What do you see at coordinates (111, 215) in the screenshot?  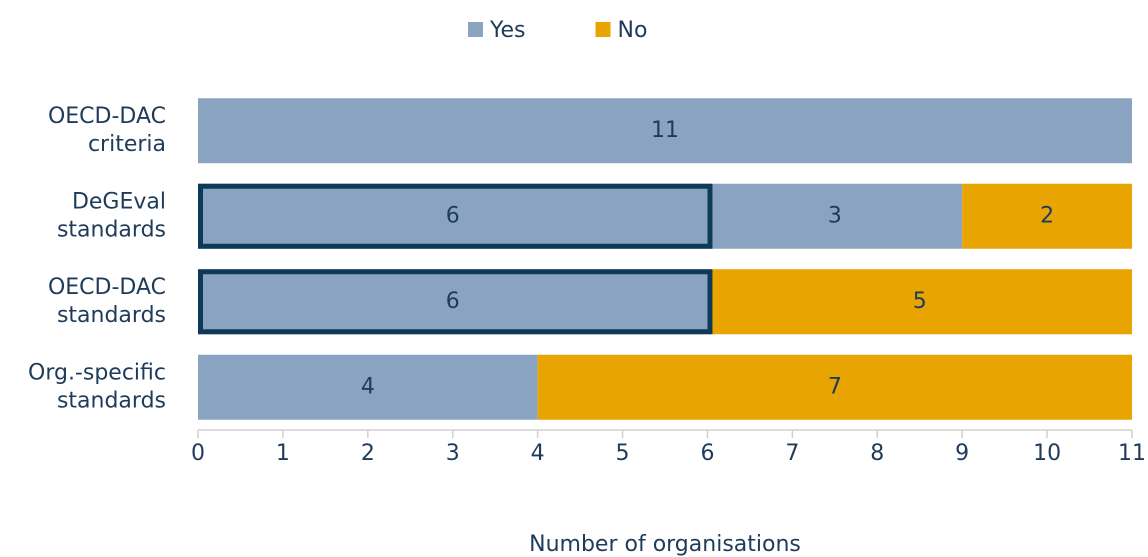 I see `y-tick-label: DeGEval standards` at bounding box center [111, 215].